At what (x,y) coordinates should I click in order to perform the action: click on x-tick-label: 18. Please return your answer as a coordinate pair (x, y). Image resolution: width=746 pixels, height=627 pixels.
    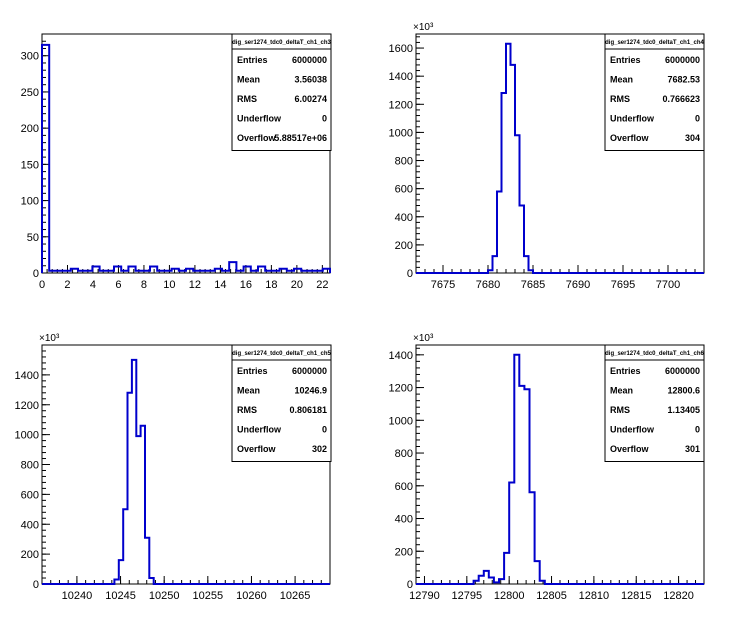
    Looking at the image, I should click on (271, 285).